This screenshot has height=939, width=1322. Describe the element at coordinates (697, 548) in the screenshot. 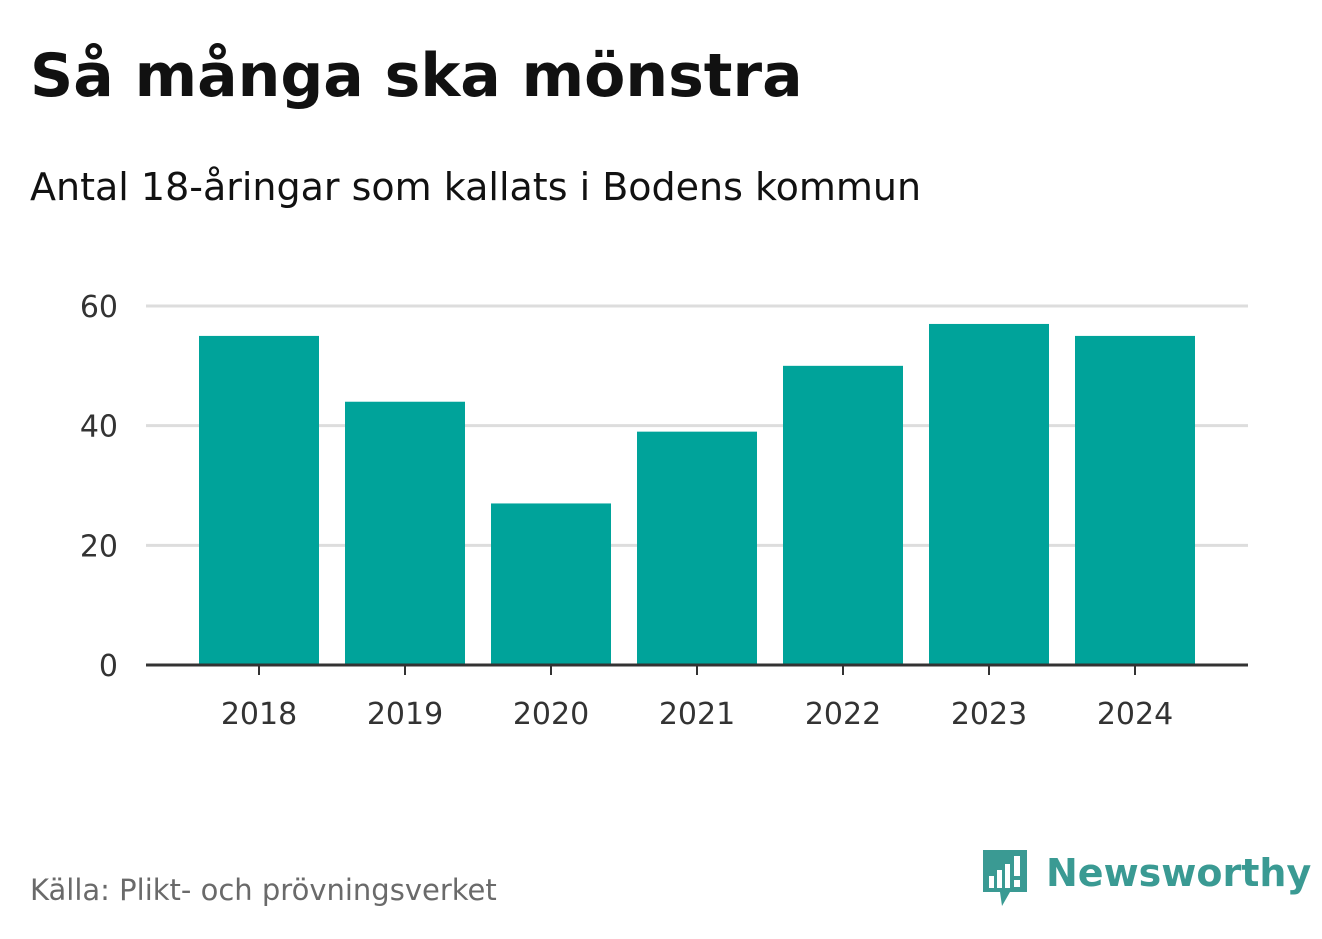

I see `bar-2021` at that location.